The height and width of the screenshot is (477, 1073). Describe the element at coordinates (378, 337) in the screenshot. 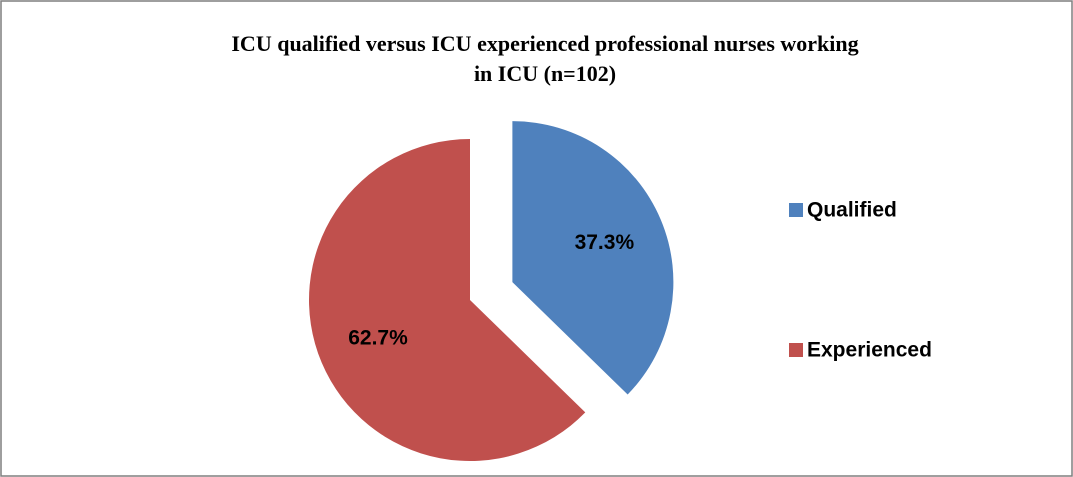

I see `data-label: 62.7%` at that location.